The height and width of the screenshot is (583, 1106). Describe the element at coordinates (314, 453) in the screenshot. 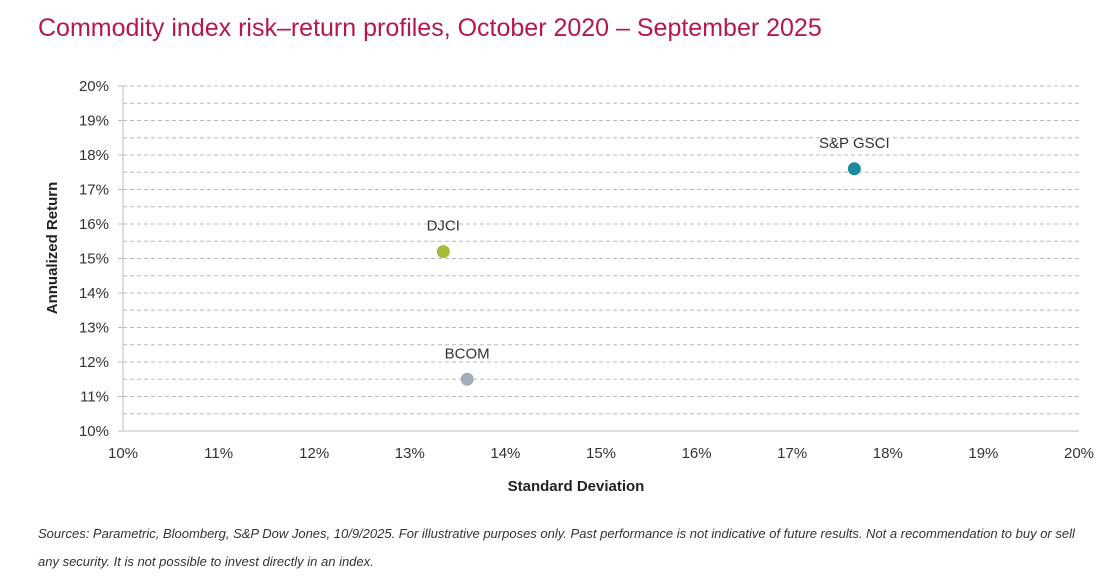

I see `x-tick-label: 12%` at that location.